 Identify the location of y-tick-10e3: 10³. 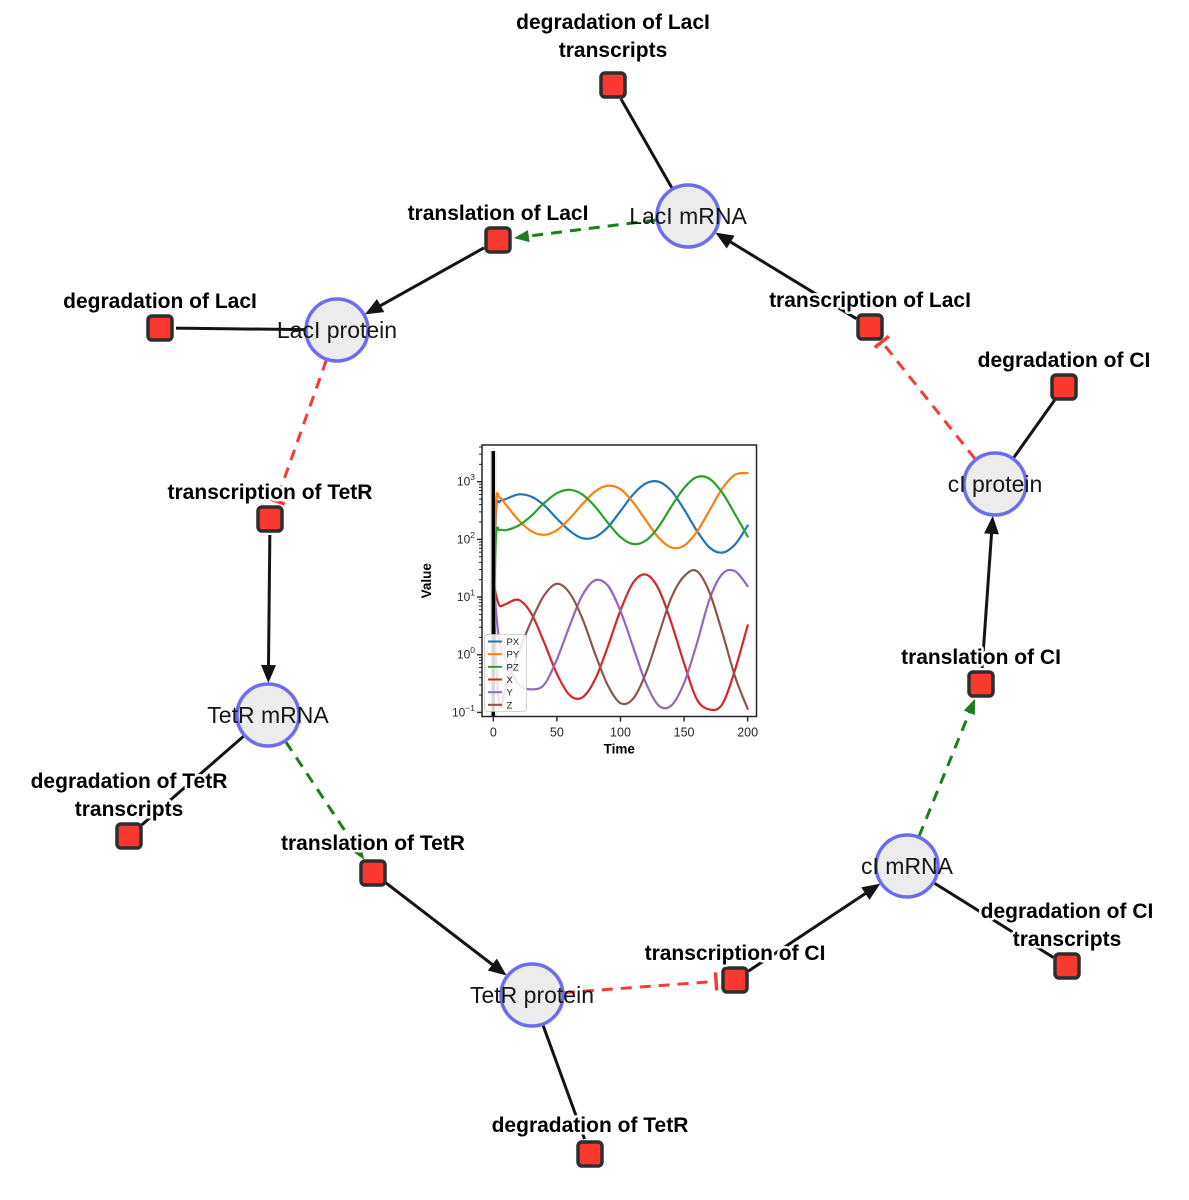
(466, 480).